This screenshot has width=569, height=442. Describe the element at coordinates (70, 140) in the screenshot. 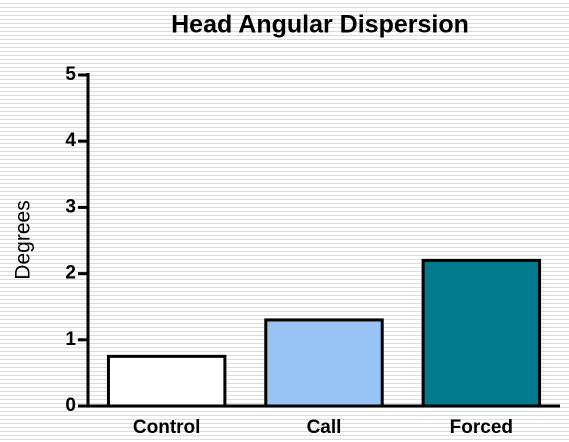

I see `y-tick-label: 4` at that location.